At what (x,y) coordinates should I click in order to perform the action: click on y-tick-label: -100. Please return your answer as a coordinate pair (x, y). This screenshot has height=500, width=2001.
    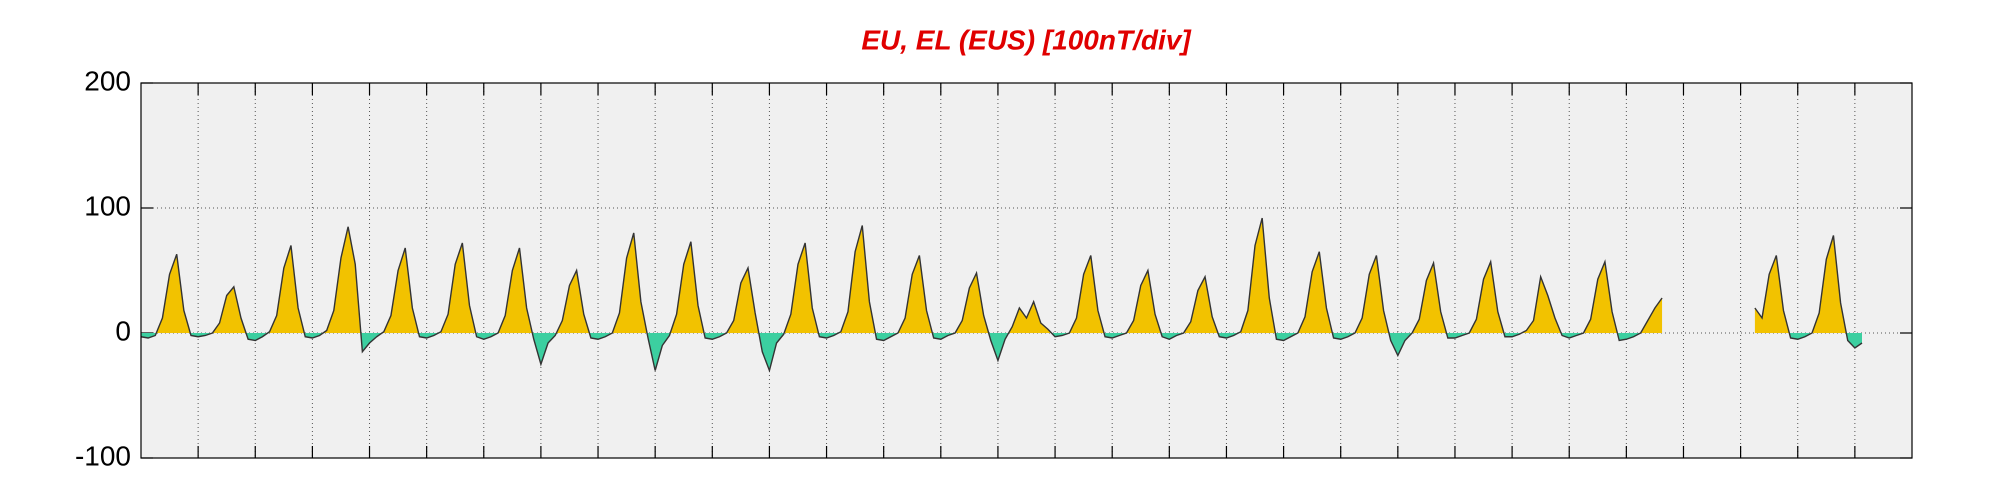
    Looking at the image, I should click on (103, 455).